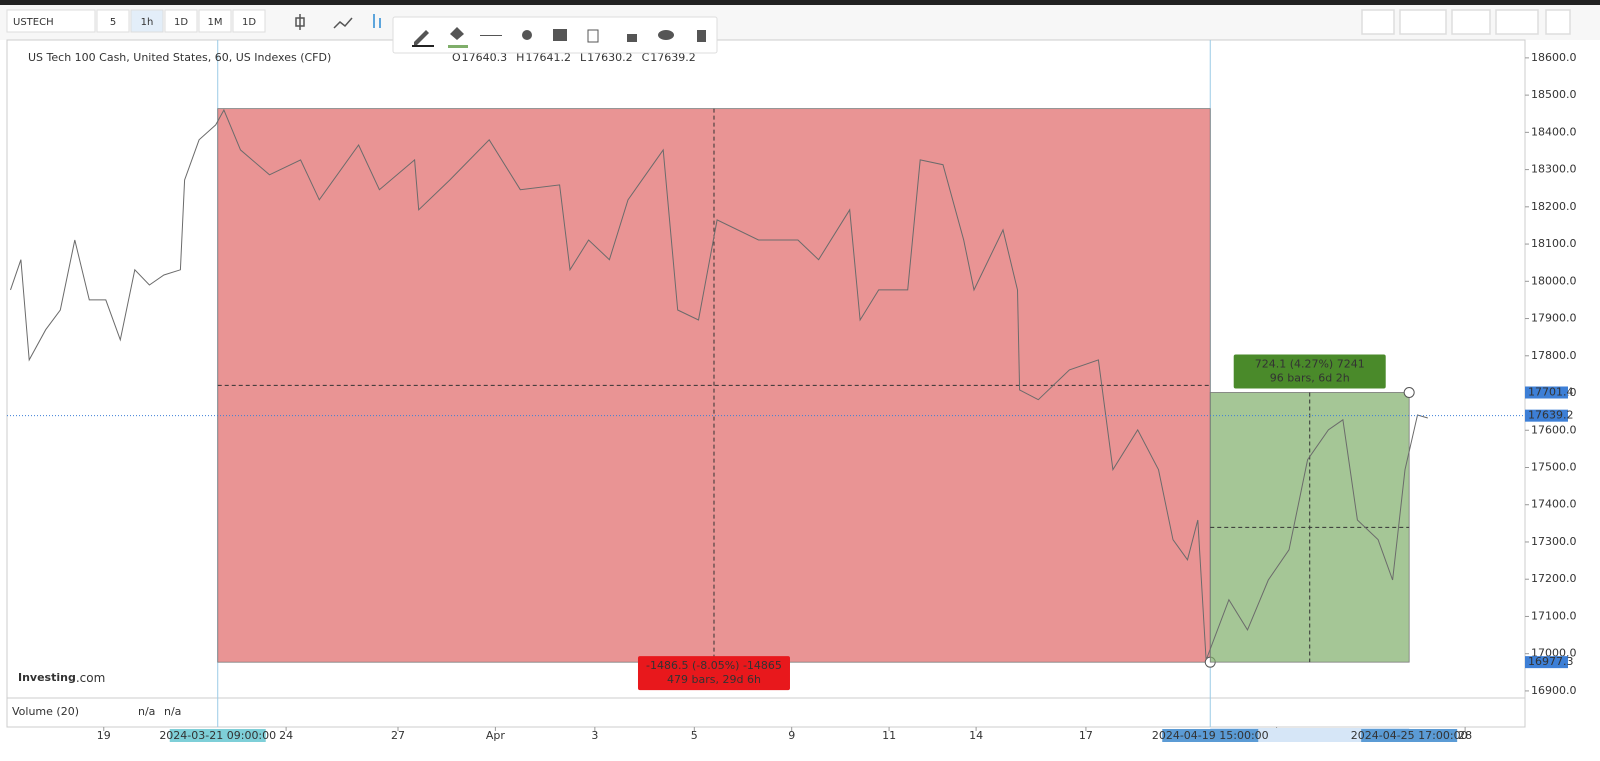 The width and height of the screenshot is (1600, 761). I want to click on price-badge-label: 16977.3, so click(1551, 661).